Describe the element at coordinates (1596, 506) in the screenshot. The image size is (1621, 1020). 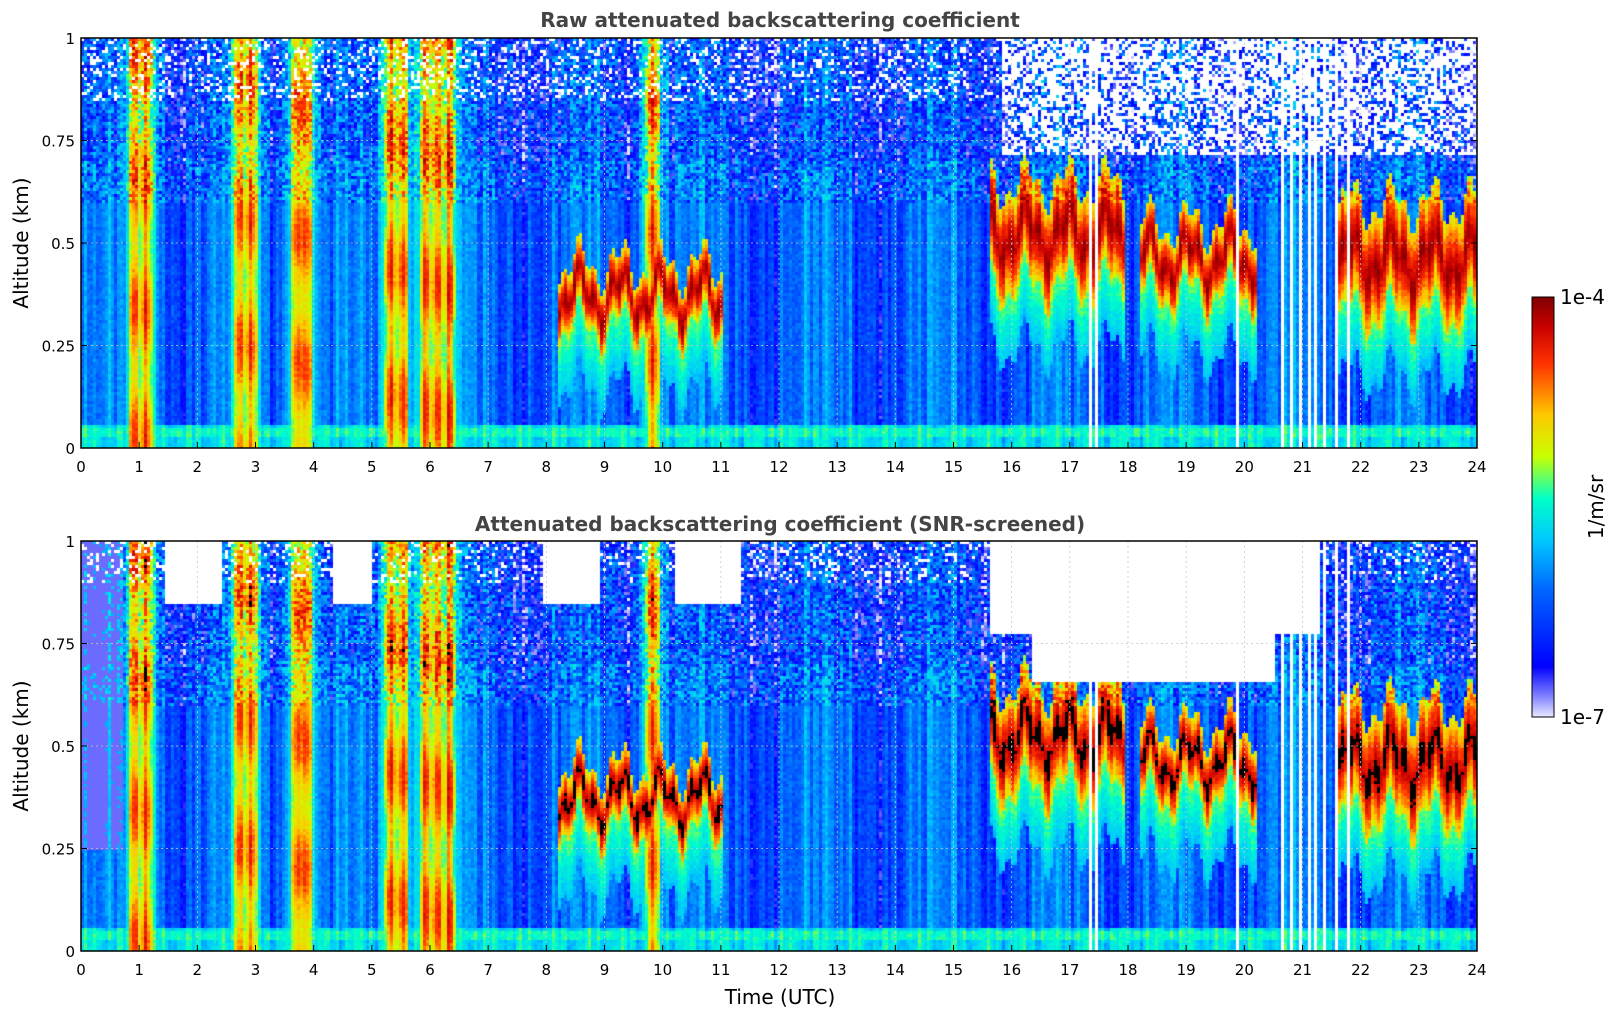
I see `colorbar-unit-label: 1/m/sr` at that location.